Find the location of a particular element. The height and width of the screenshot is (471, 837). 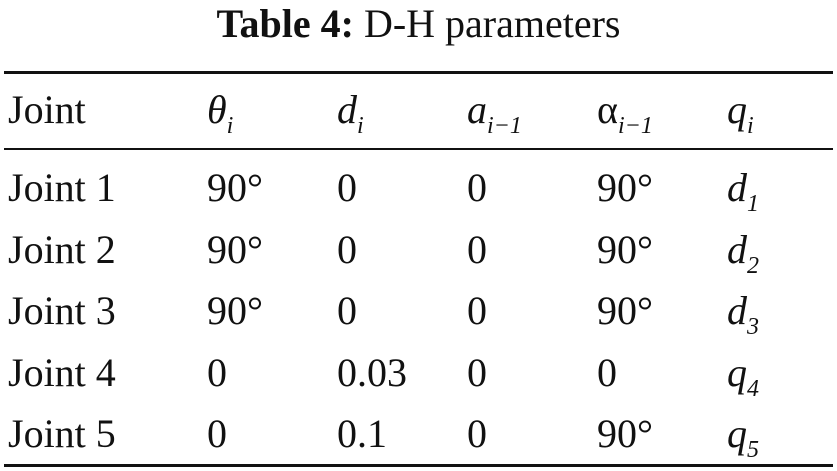

cell-subscript: 1 is located at coordinates (753, 204).